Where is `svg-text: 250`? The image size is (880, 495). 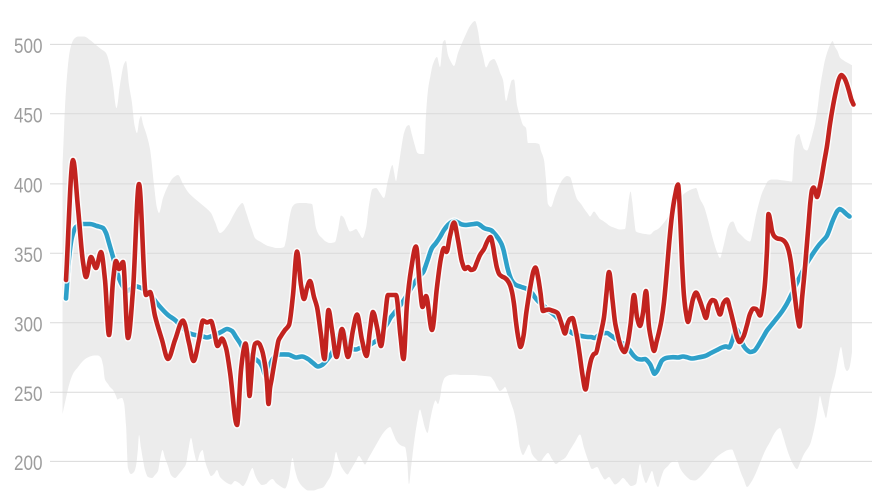 svg-text: 250 is located at coordinates (28, 394).